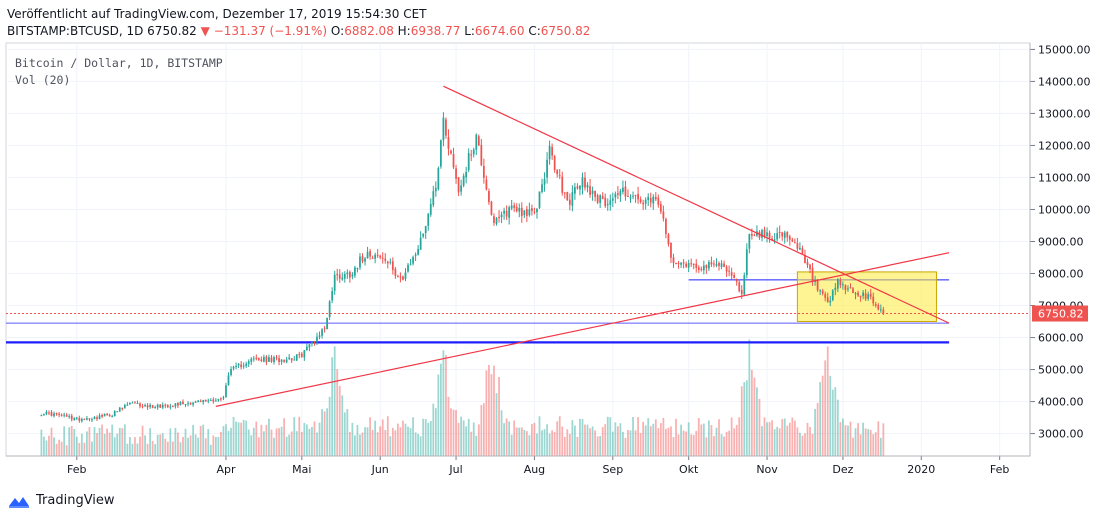  What do you see at coordinates (1064, 209) in the screenshot?
I see `y-tick-label: 10000.00` at bounding box center [1064, 209].